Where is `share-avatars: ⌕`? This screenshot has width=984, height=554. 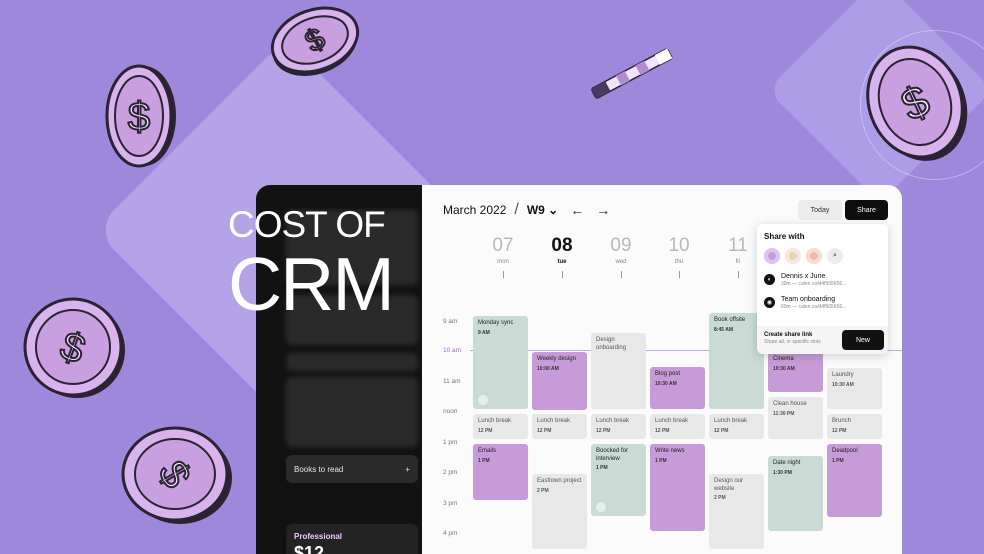 share-avatars: ⌕ is located at coordinates (822, 256).